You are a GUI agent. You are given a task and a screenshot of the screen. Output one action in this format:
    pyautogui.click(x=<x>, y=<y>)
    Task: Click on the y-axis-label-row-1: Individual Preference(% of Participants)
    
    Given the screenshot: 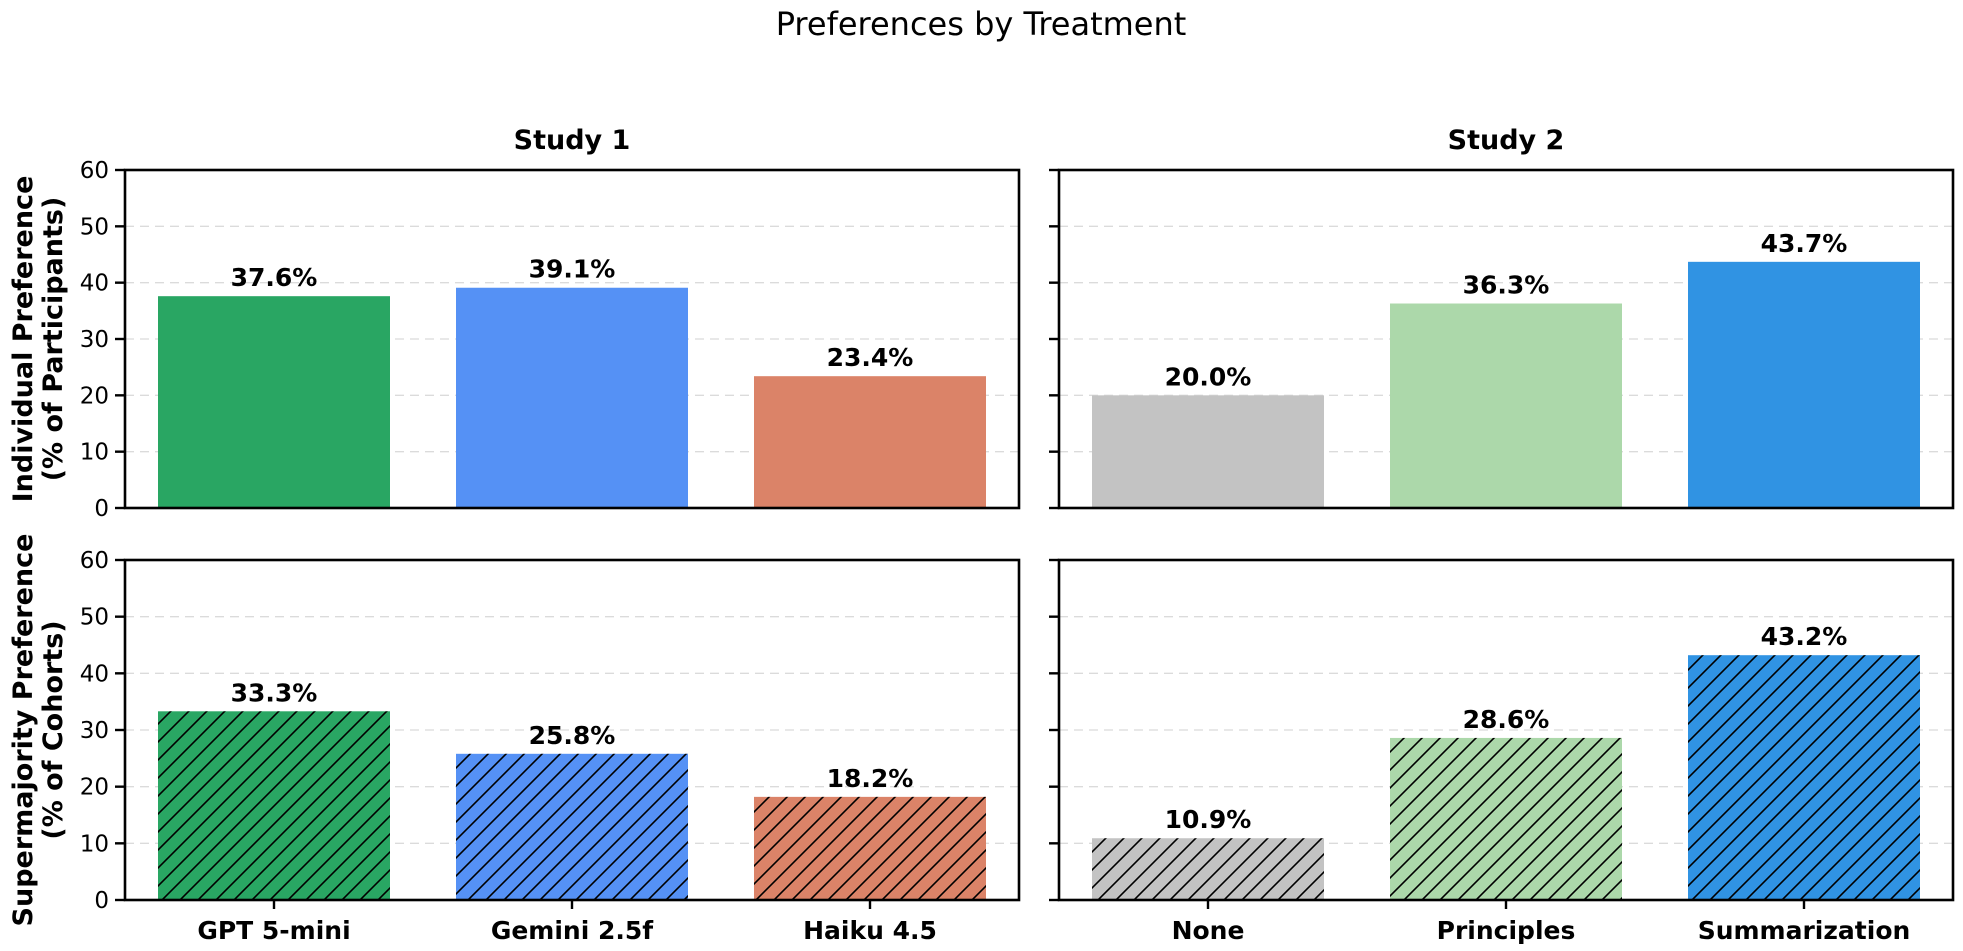 What is the action you would take?
    pyautogui.click(x=38, y=339)
    